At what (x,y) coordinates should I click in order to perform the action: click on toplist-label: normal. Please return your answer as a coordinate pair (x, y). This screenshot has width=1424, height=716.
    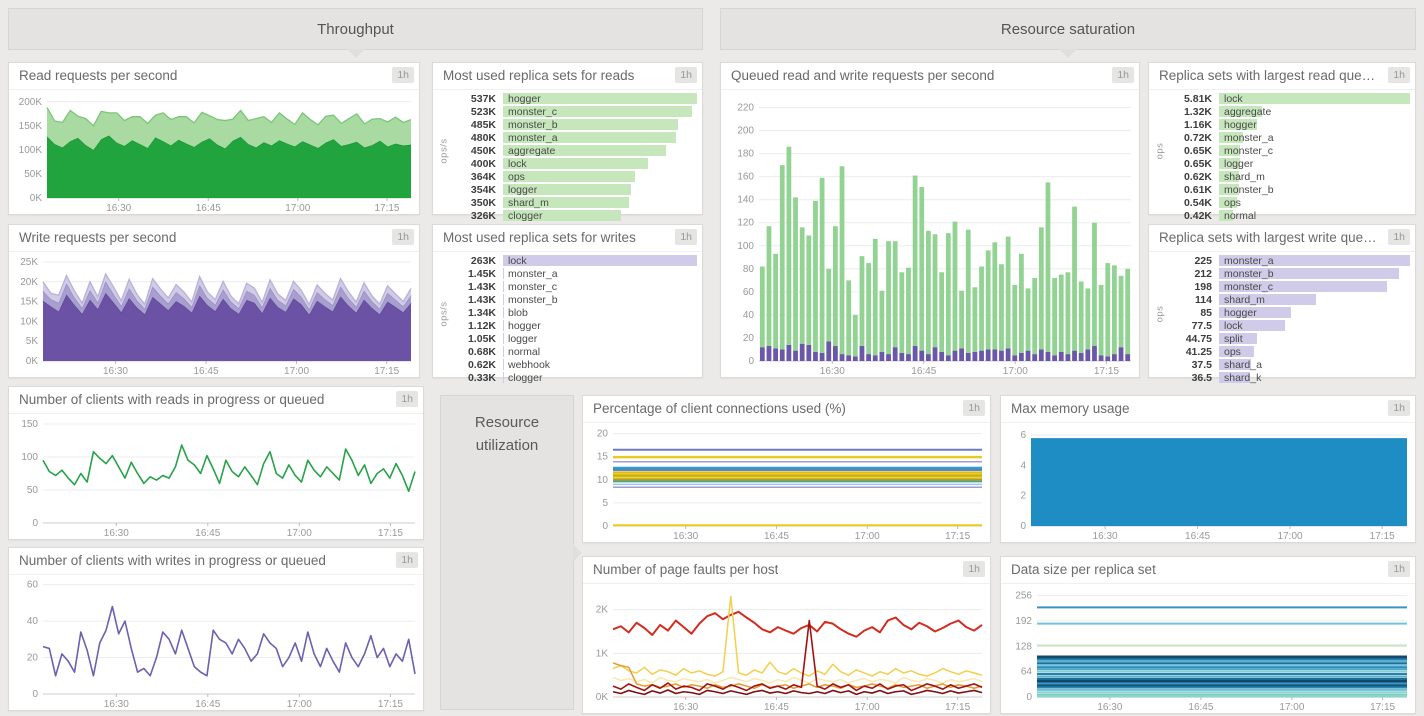
    Looking at the image, I should click on (1240, 216).